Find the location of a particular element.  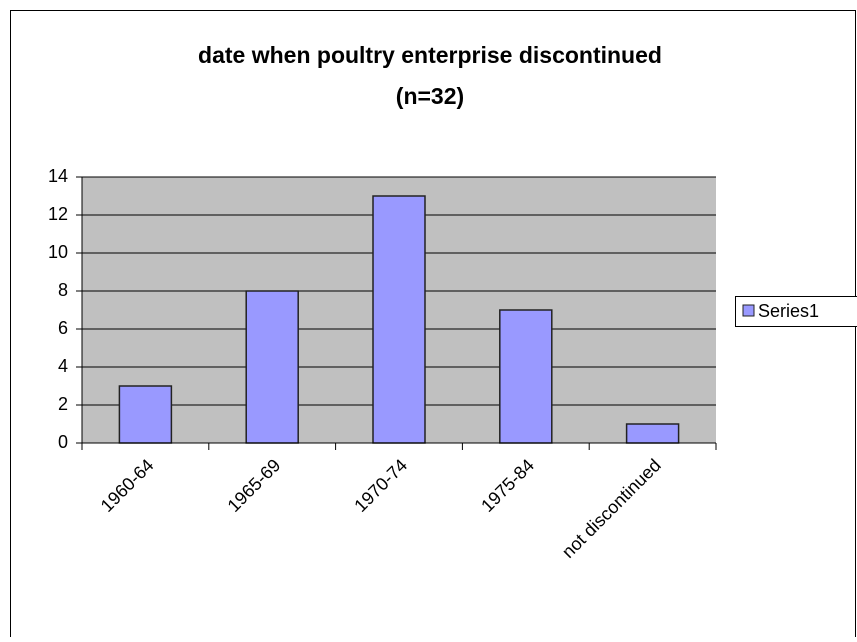

legend-swatch is located at coordinates (748, 310).